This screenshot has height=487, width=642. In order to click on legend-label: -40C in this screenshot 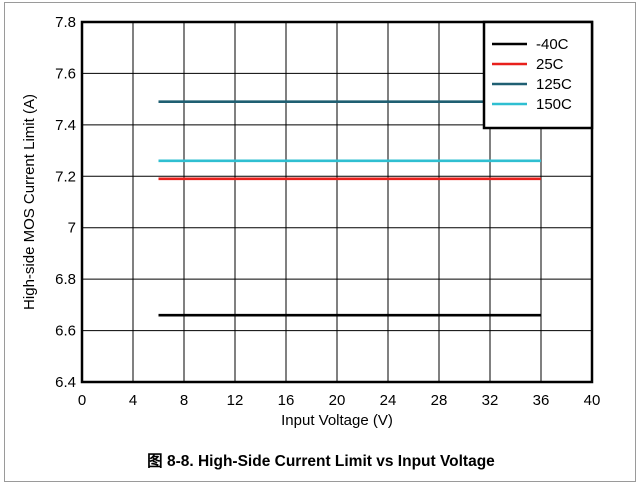, I will do `click(552, 44)`.